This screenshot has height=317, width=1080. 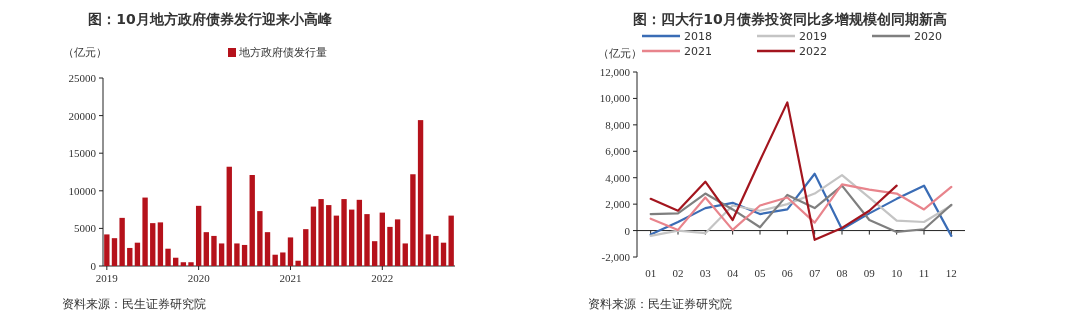 I want to click on y-tick-label: 6,000, so click(x=618, y=151).